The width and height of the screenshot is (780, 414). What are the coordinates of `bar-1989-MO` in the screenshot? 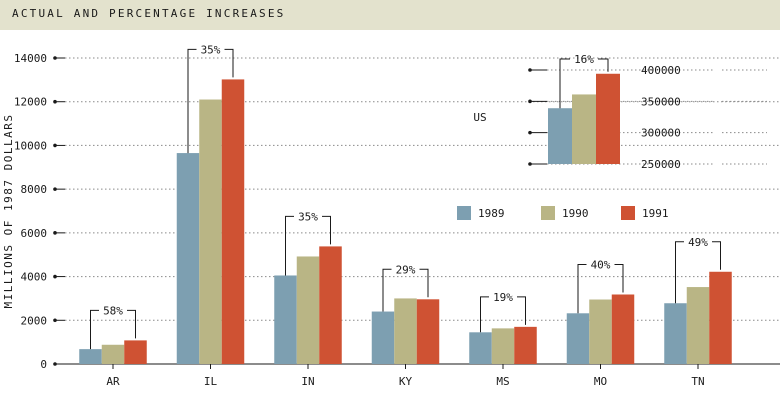 It's located at (578, 338).